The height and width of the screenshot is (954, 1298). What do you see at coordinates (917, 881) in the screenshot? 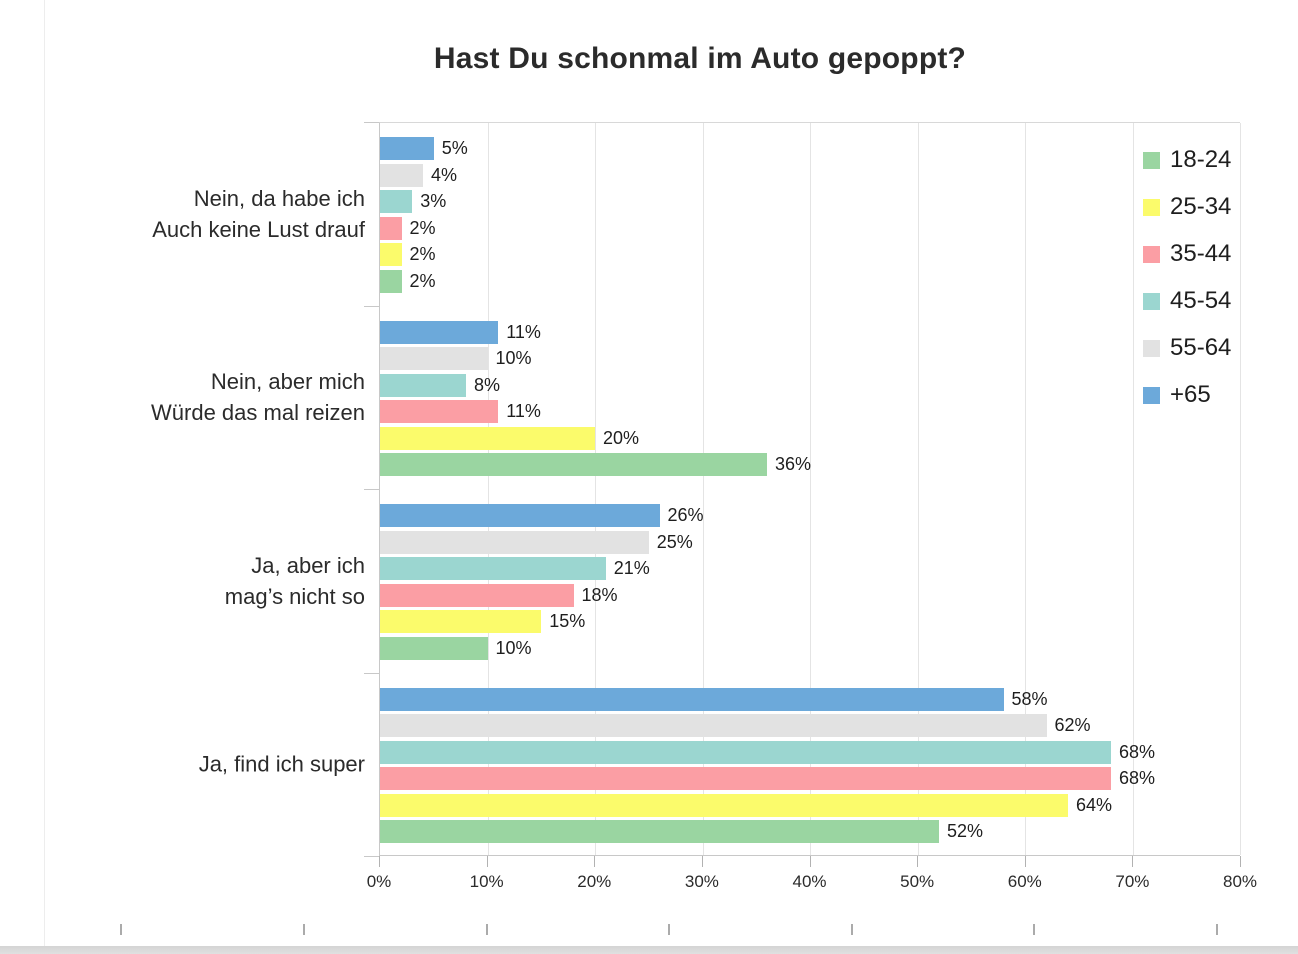
I see `x-axis-tick-label: 50%` at bounding box center [917, 881].